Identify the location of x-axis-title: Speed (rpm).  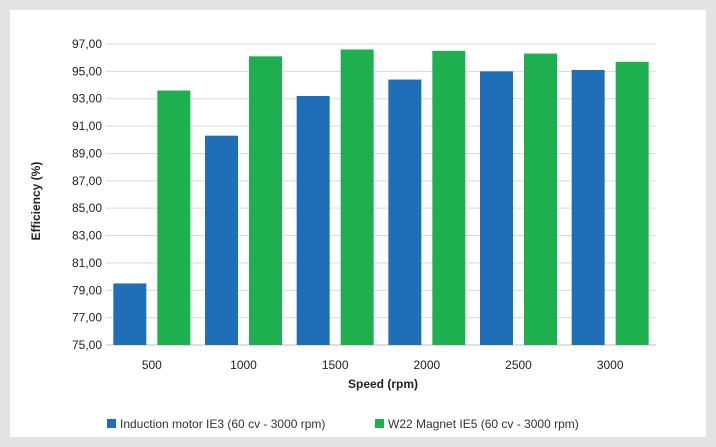
(383, 384).